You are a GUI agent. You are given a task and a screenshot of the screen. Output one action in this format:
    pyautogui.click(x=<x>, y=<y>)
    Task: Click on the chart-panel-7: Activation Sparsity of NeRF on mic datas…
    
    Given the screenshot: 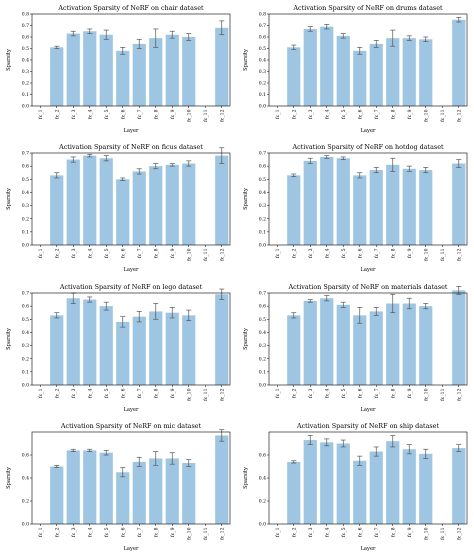 What is the action you would take?
    pyautogui.click(x=118, y=487)
    